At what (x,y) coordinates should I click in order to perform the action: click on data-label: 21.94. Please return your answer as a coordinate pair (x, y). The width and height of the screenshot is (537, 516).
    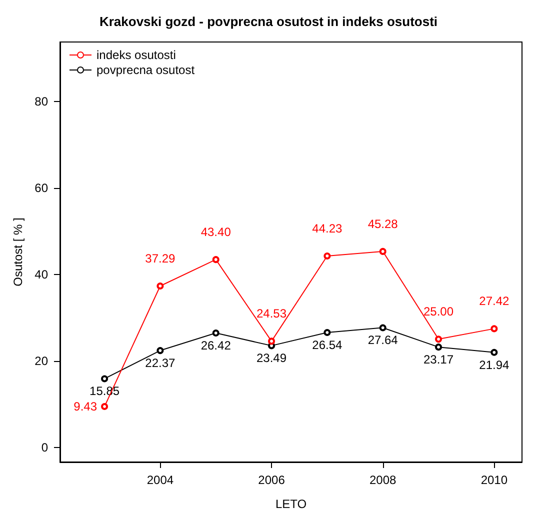
    Looking at the image, I should click on (494, 365).